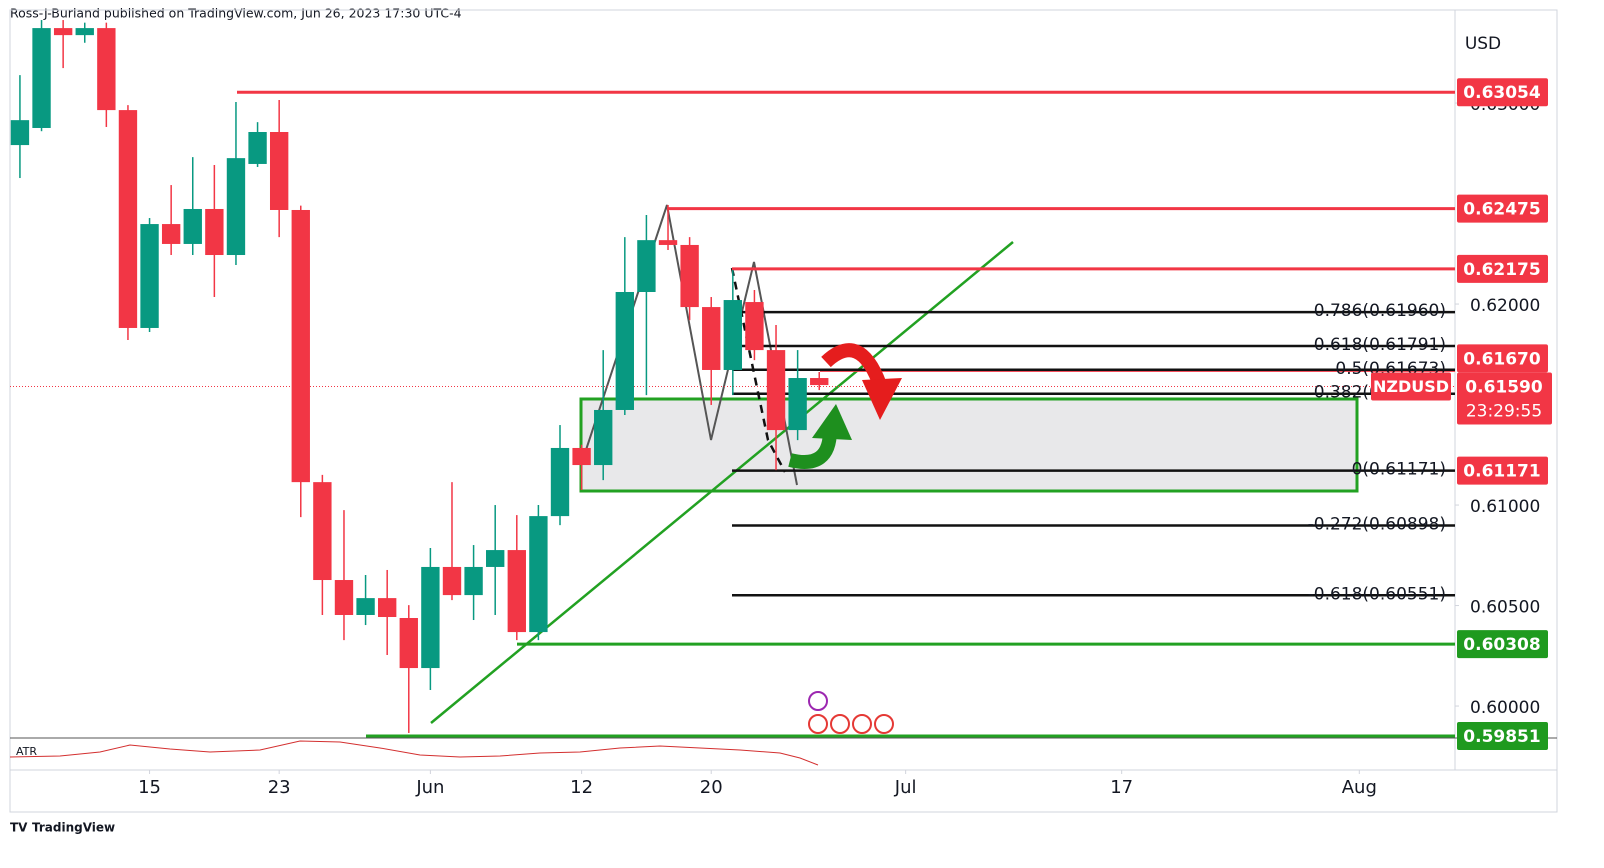 This screenshot has width=1604, height=868. I want to click on arrows, so click(845, 406).